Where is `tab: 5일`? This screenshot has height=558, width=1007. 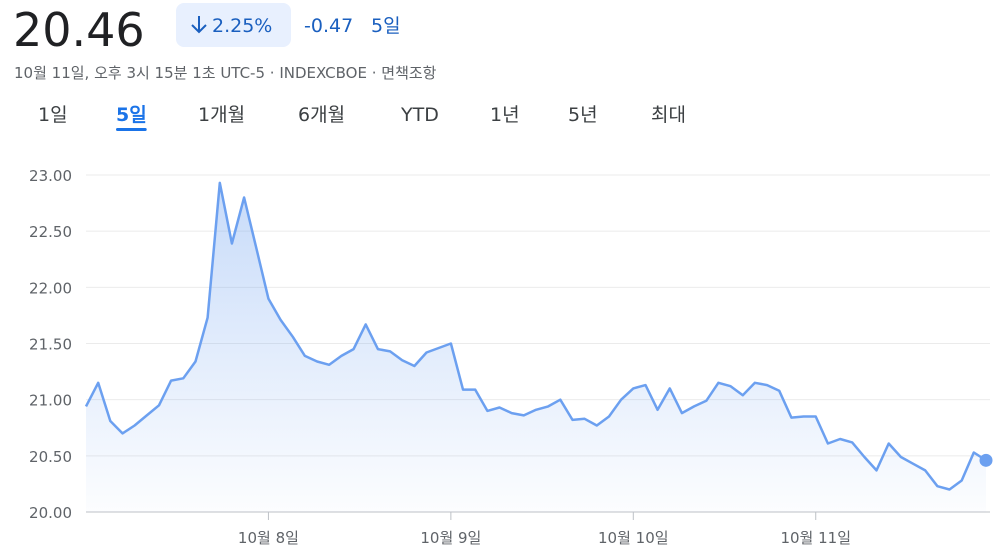
tab: 5일 is located at coordinates (131, 115).